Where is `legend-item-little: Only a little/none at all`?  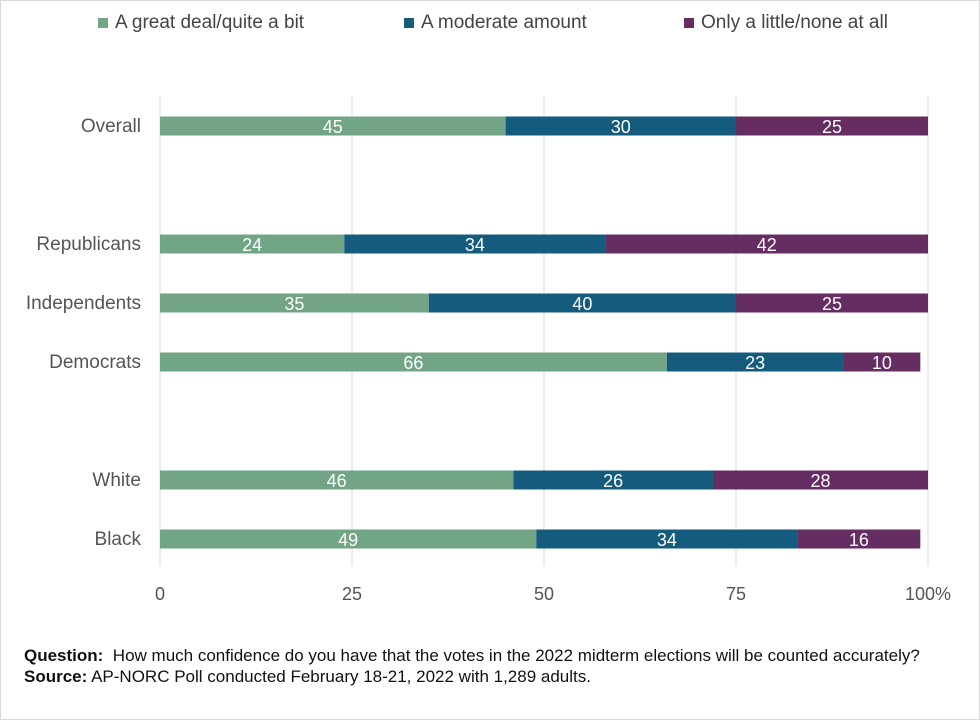 legend-item-little: Only a little/none at all is located at coordinates (786, 23).